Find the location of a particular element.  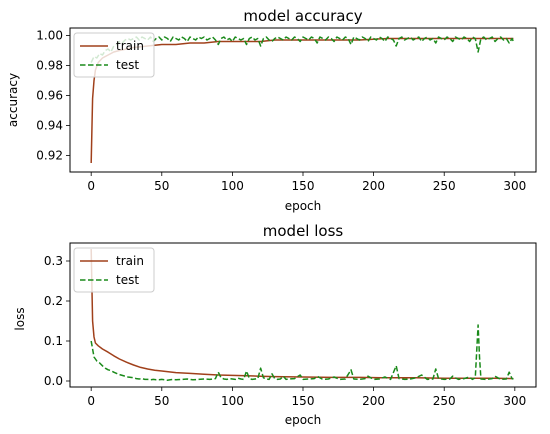

loss-y-tick-label: 0.1 is located at coordinates (53, 341).